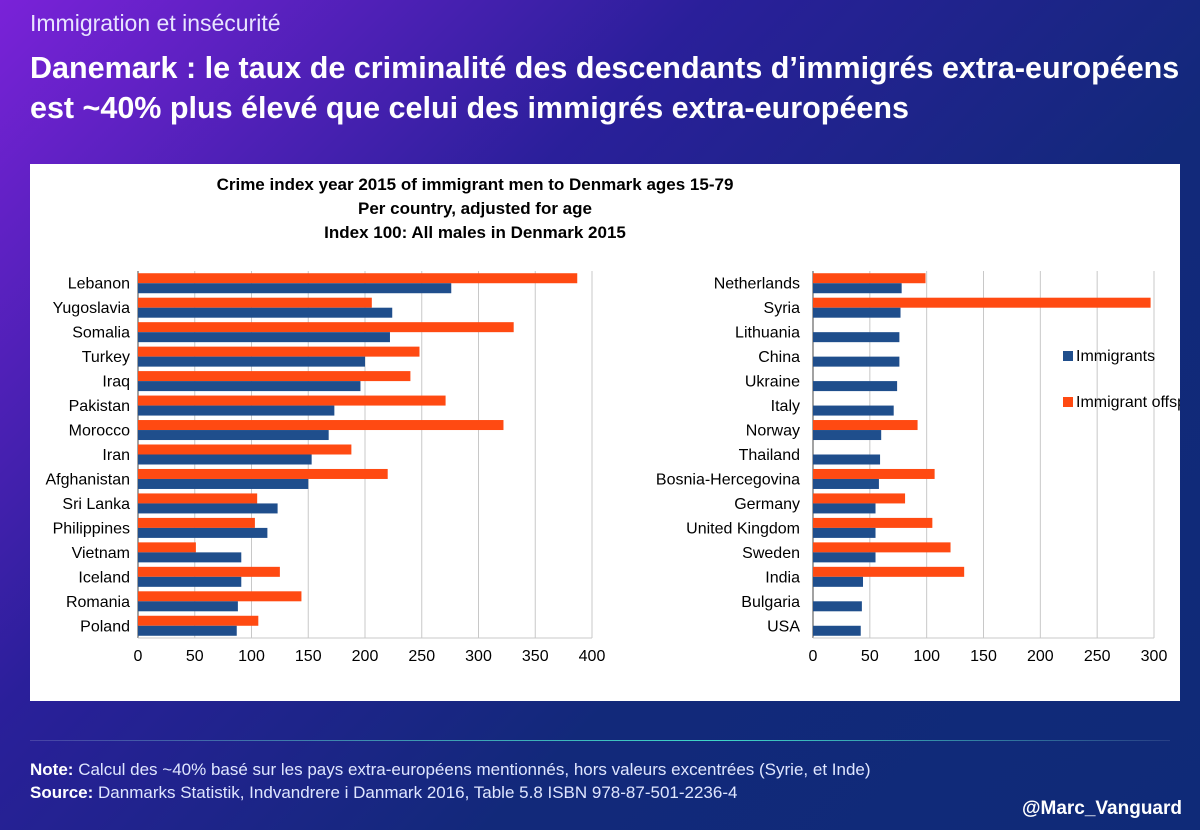  I want to click on category-label: Ukraine, so click(772, 382).